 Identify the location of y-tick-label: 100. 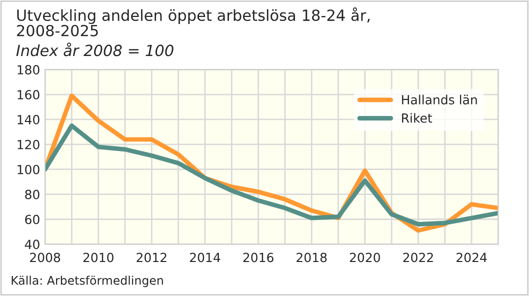
(29, 169).